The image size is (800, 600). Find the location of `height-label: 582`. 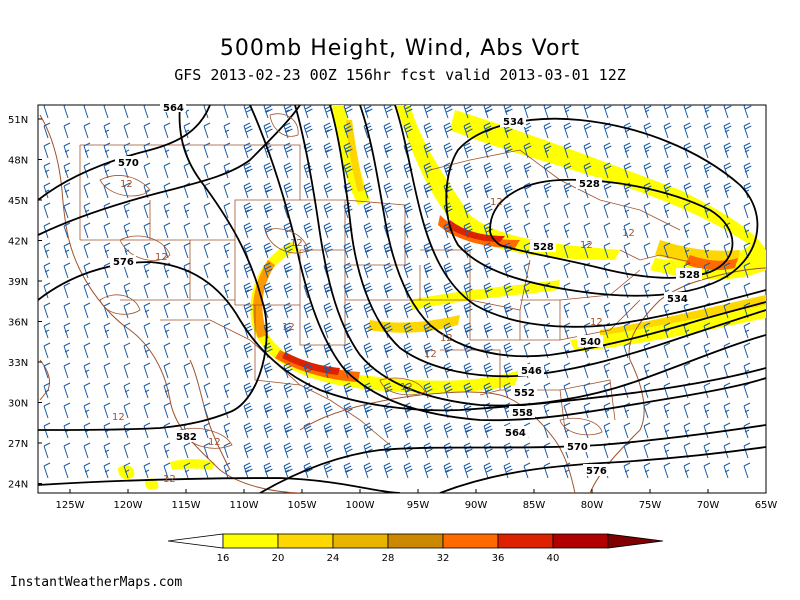

height-label: 582 is located at coordinates (186, 437).